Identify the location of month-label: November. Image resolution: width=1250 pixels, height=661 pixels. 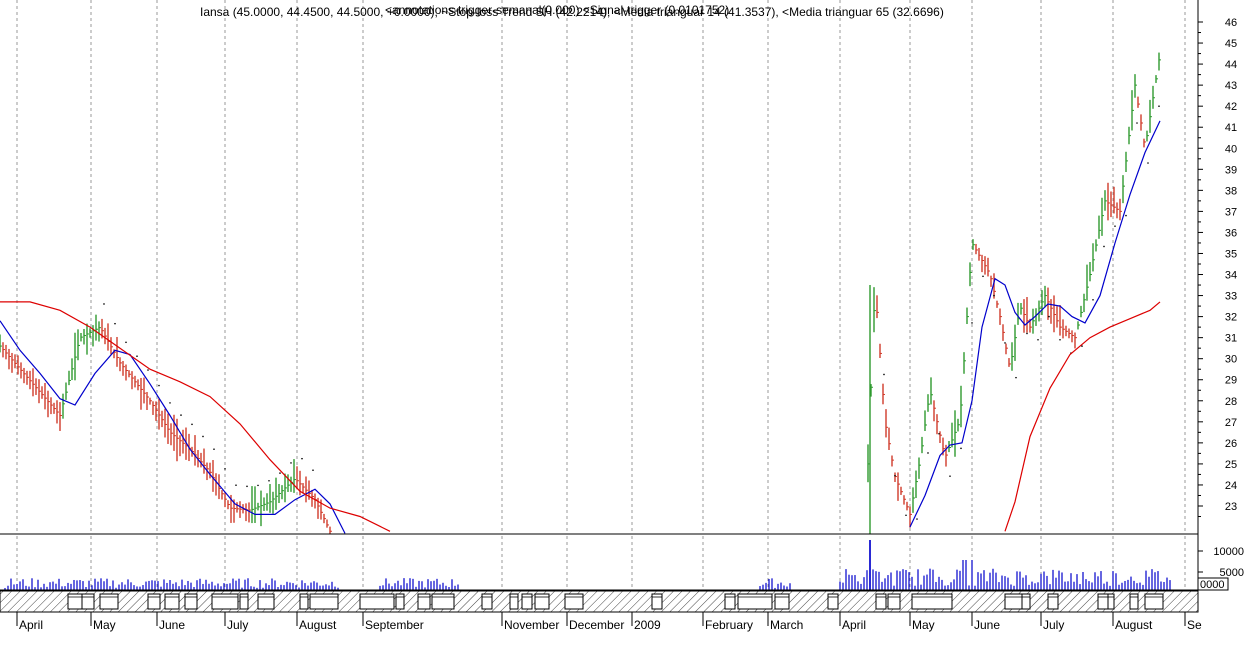
(531, 625).